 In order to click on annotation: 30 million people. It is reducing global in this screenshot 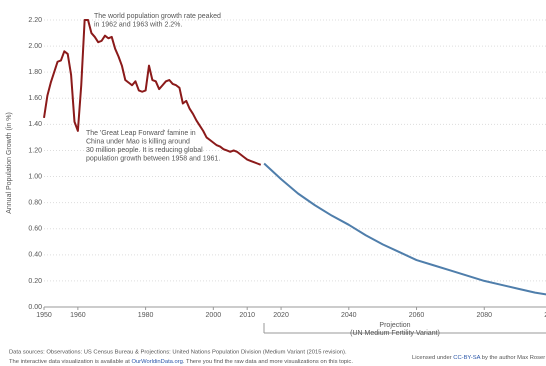, I will do `click(144, 150)`.